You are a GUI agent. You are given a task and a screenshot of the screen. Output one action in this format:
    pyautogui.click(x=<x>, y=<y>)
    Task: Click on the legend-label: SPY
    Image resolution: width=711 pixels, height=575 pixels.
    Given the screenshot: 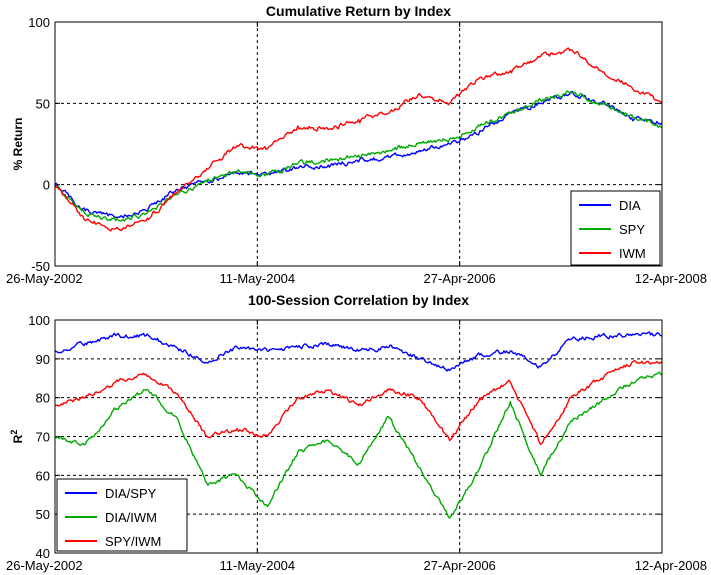 What is the action you would take?
    pyautogui.click(x=632, y=229)
    